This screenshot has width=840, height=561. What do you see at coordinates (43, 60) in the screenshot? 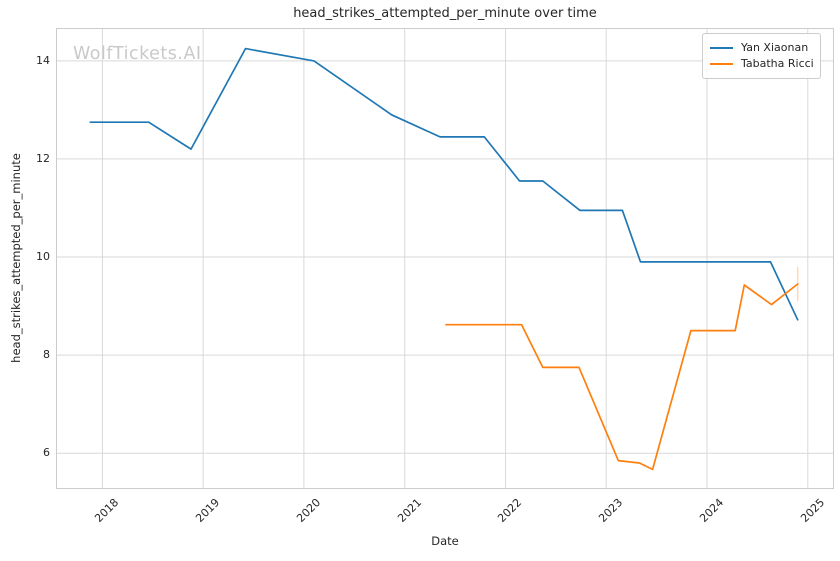
I see `y-tick-label: 14` at bounding box center [43, 60].